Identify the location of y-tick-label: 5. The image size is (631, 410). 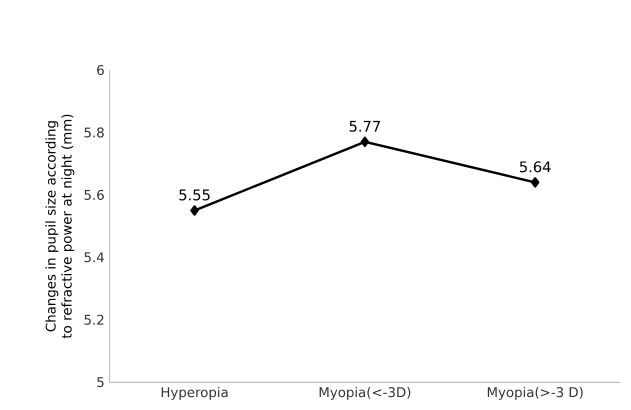
(100, 382).